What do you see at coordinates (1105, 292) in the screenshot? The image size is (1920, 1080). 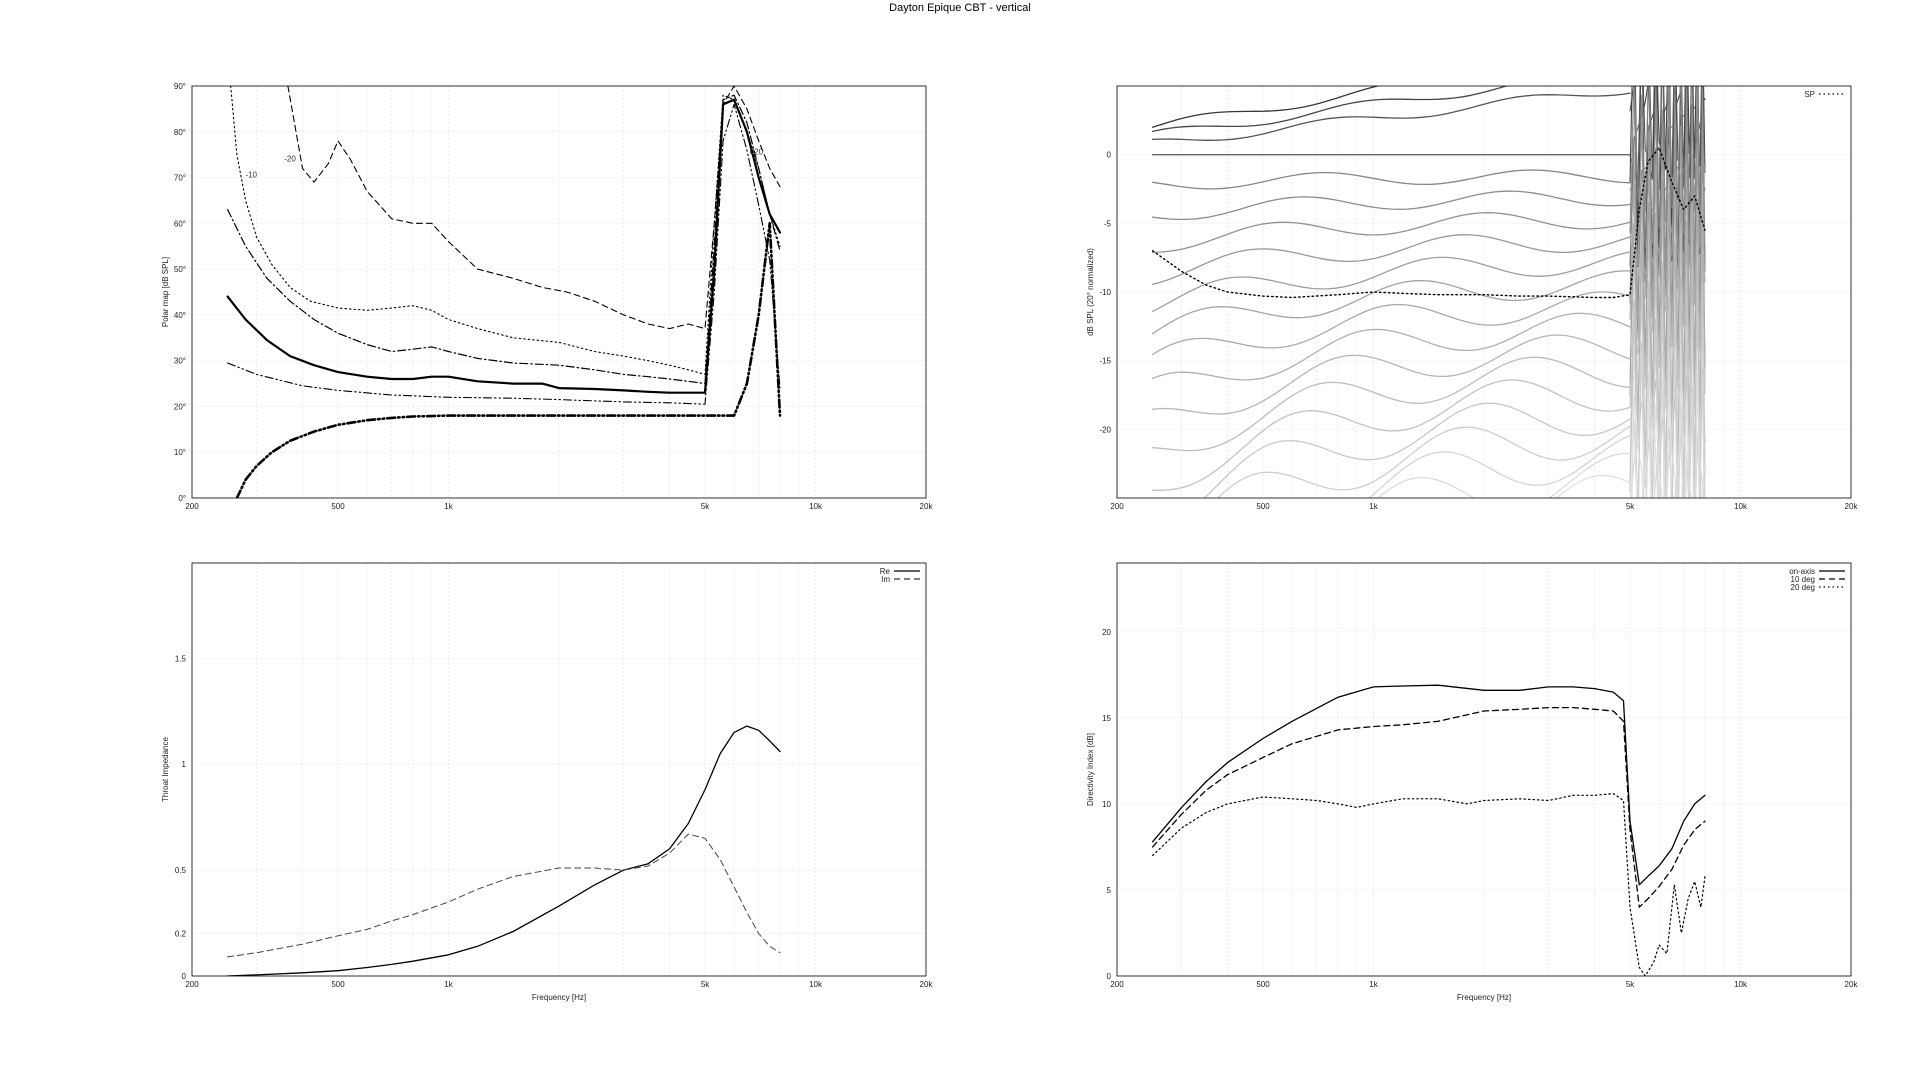 I see `y-tick-label: -10` at bounding box center [1105, 292].